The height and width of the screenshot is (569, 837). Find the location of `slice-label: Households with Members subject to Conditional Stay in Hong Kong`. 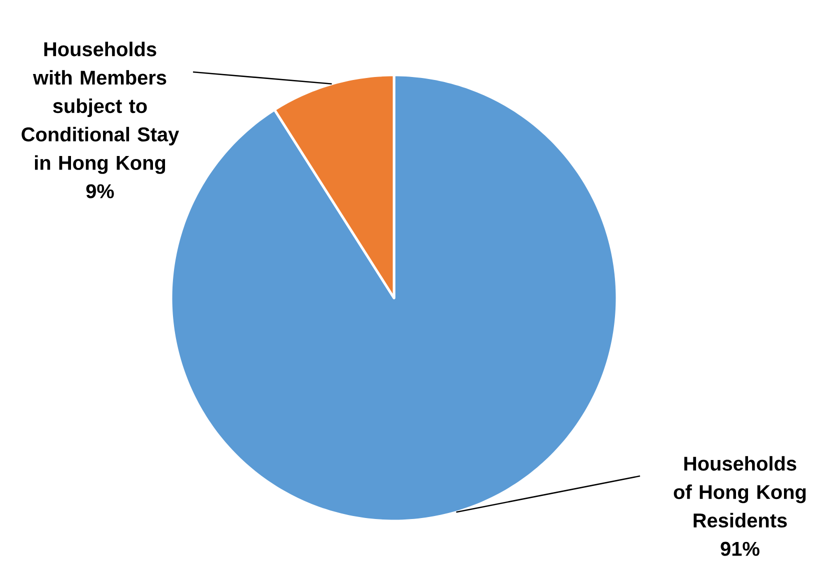

slice-label: Households with Members subject to Conditional Stay in Hong Kong is located at coordinates (101, 108).